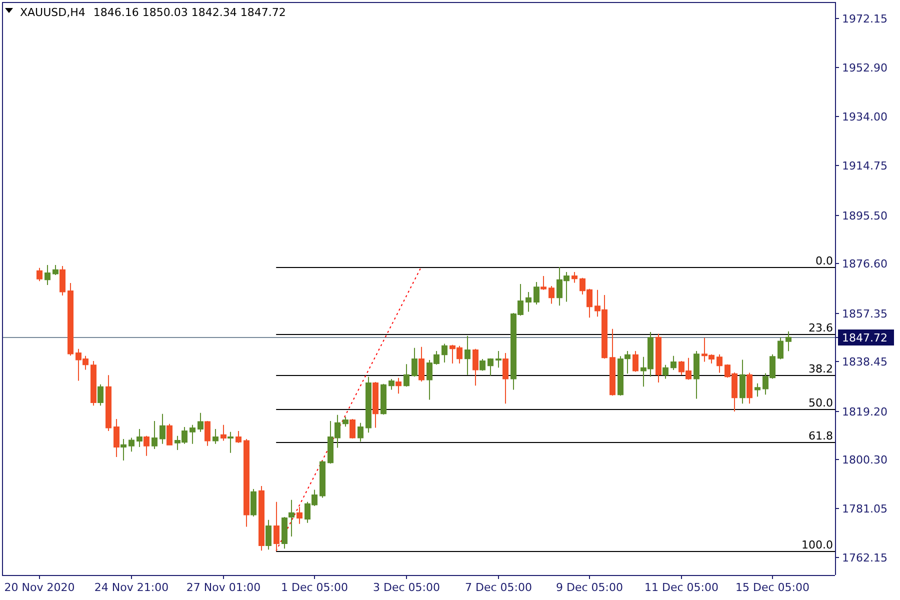  What do you see at coordinates (314, 587) in the screenshot?
I see `x-tick-label: 1 Dec 05:00` at bounding box center [314, 587].